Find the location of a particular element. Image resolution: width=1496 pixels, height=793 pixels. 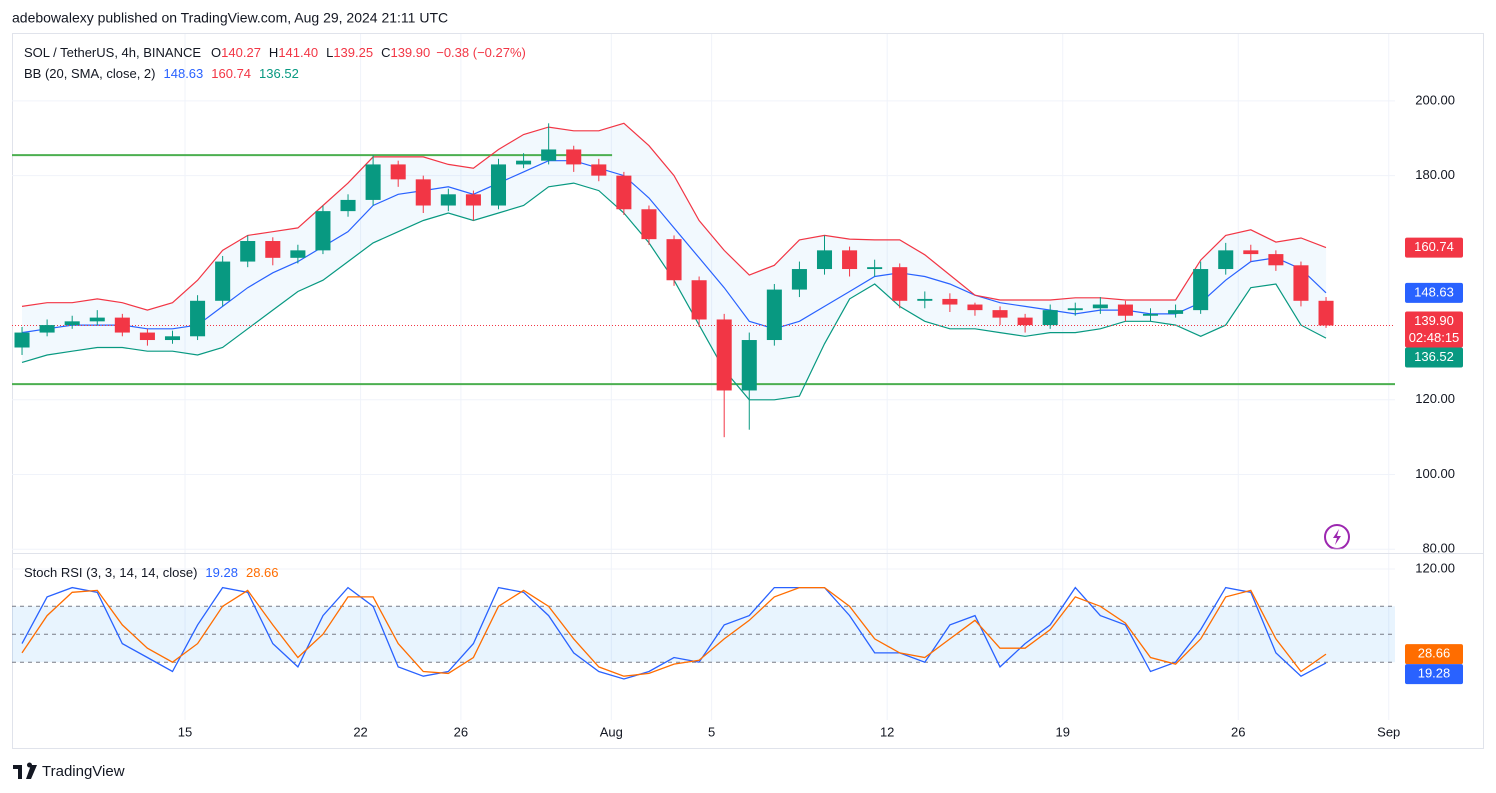

bb-legend: BB (20, SMA, close, 2) 148.63 160.74 136.52 is located at coordinates (161, 73).